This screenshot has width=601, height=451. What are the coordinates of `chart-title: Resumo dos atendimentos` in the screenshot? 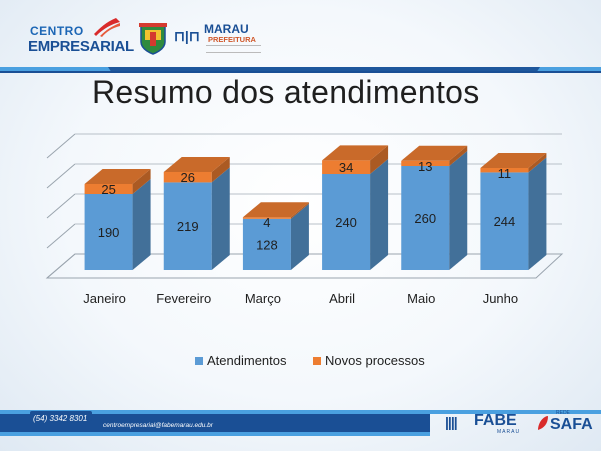 It's located at (286, 92).